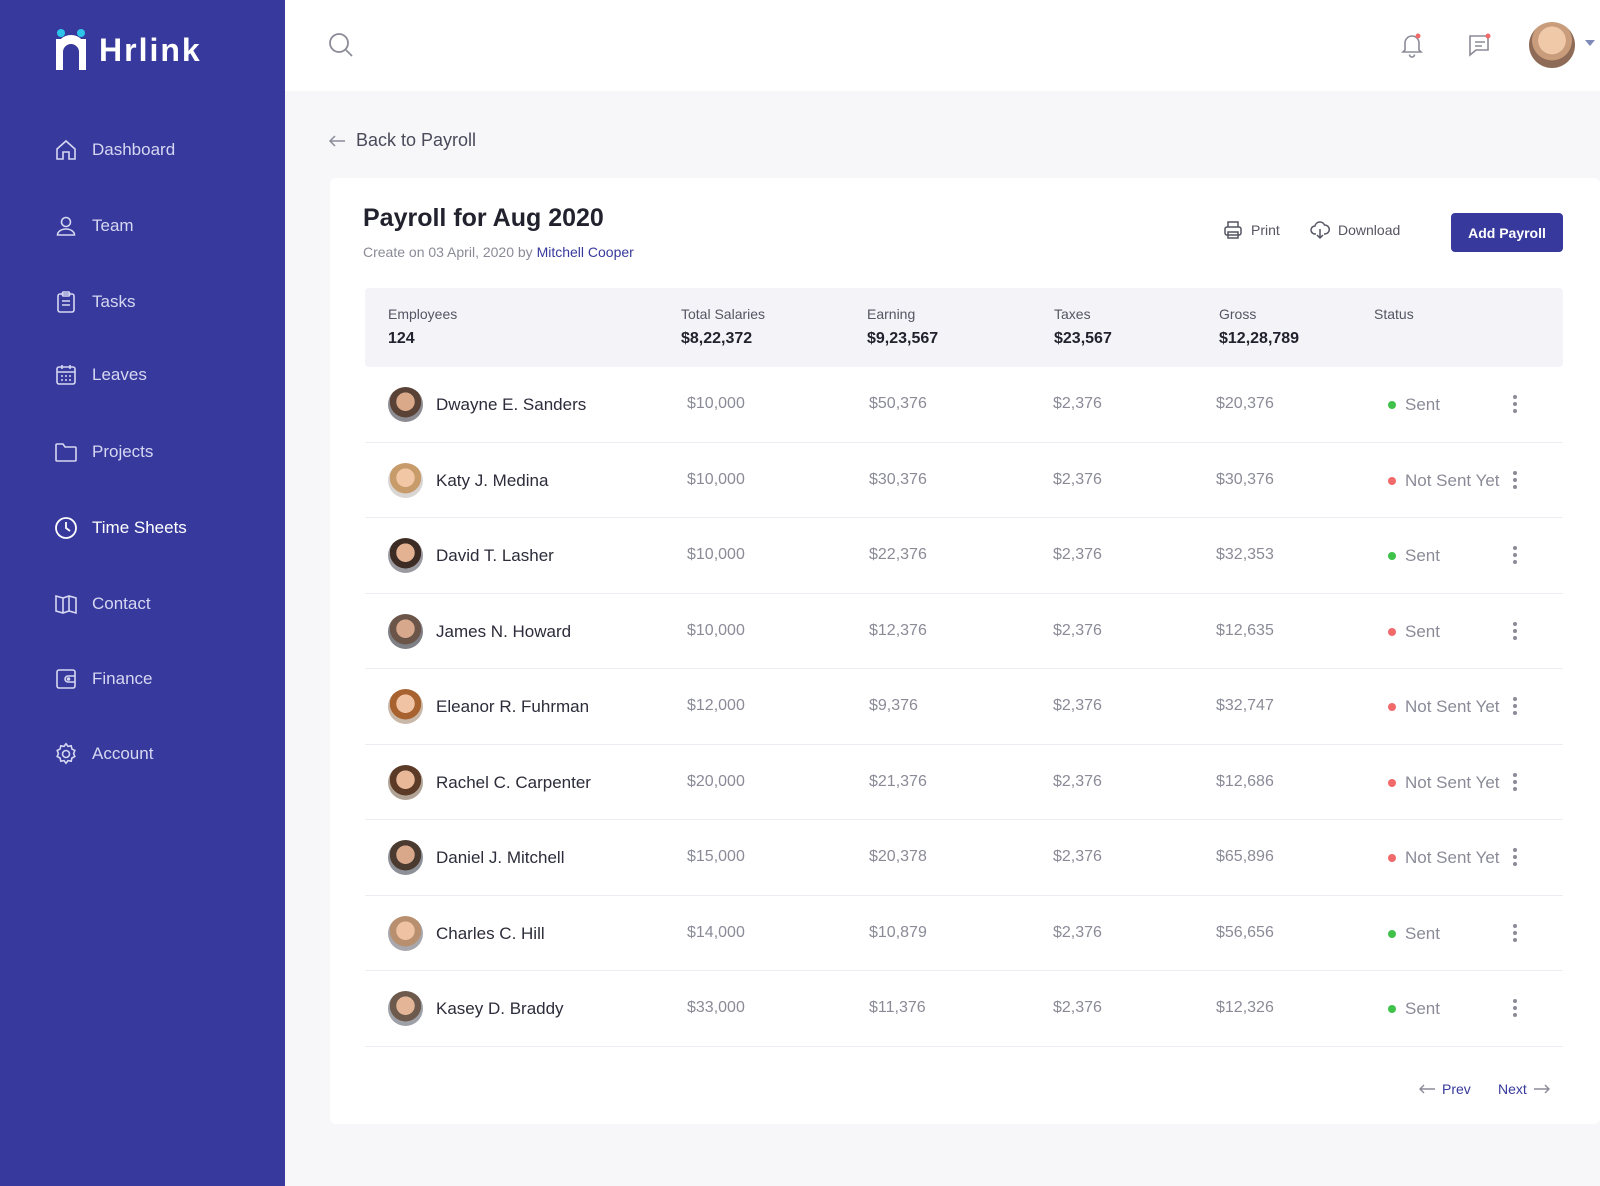  I want to click on printer-icon, so click(1233, 230).